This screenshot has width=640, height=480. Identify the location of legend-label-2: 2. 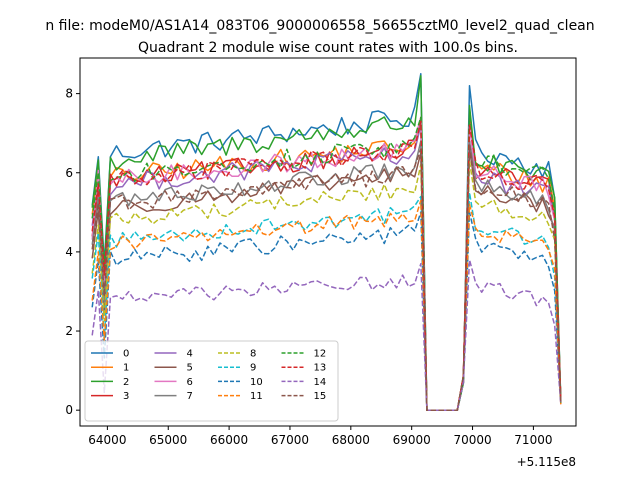
(126, 382).